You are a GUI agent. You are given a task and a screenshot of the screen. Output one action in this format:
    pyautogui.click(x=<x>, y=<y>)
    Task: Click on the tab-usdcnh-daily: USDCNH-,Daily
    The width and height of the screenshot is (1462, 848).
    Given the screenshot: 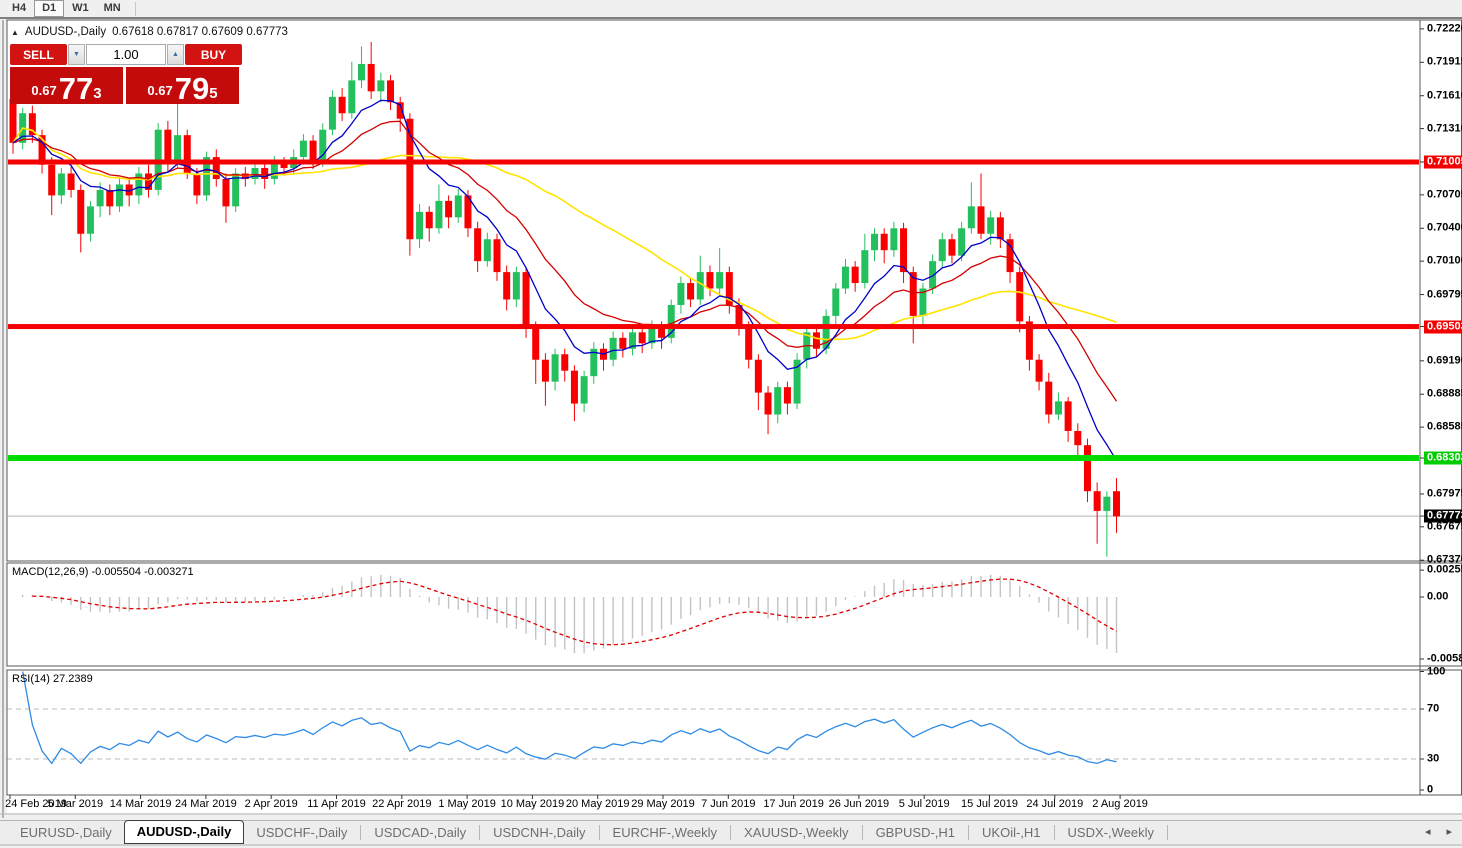 What is the action you would take?
    pyautogui.click(x=539, y=832)
    